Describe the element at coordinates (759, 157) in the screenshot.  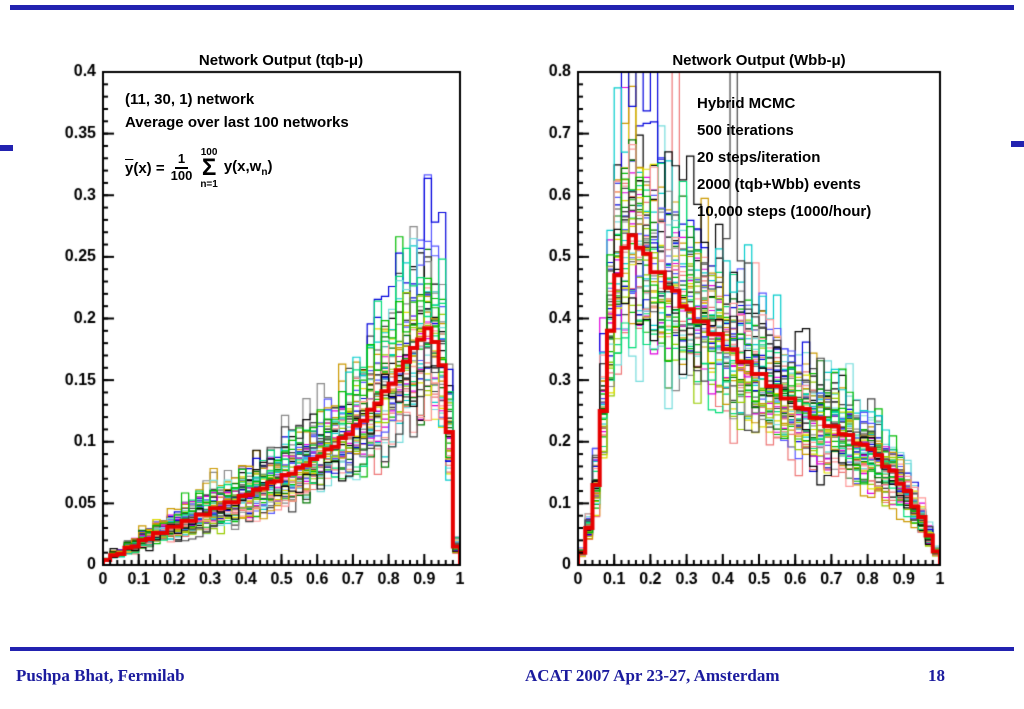
I see `annotation-line: 20 steps/iteration` at that location.